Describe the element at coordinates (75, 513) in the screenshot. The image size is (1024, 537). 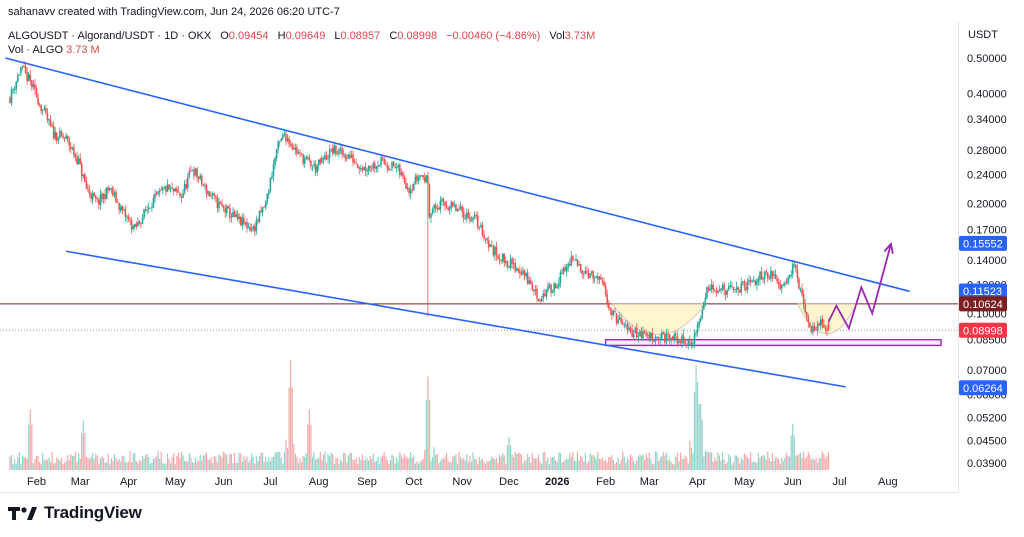
I see `tradingview-brand: TradingView` at that location.